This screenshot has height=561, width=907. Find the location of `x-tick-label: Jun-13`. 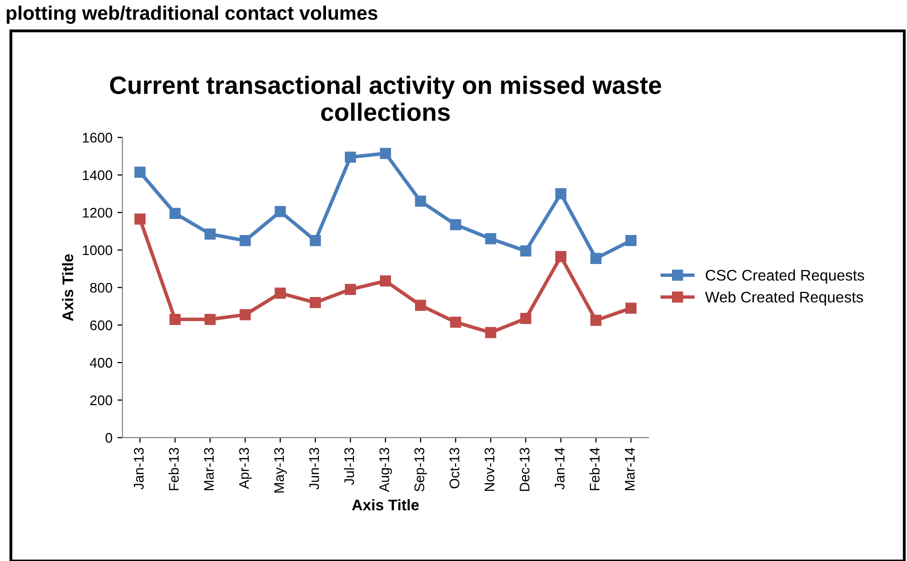

x-tick-label: Jun-13 is located at coordinates (314, 469).